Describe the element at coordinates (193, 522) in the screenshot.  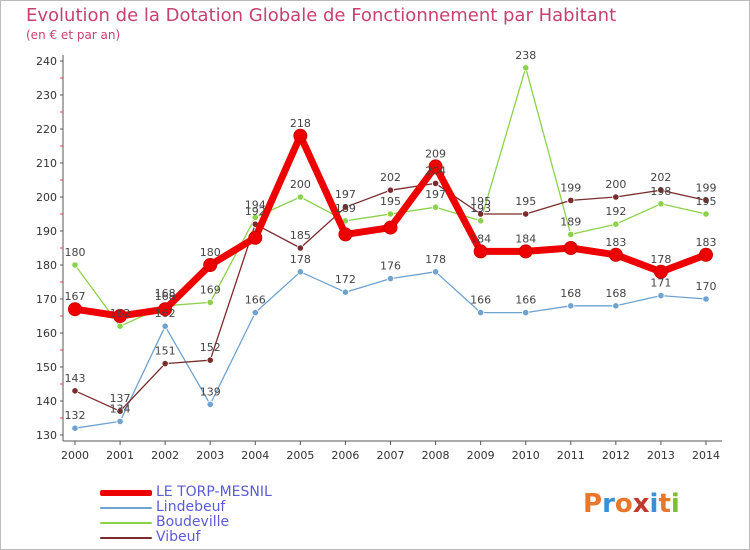
I see `legend-label: Boudeville` at that location.